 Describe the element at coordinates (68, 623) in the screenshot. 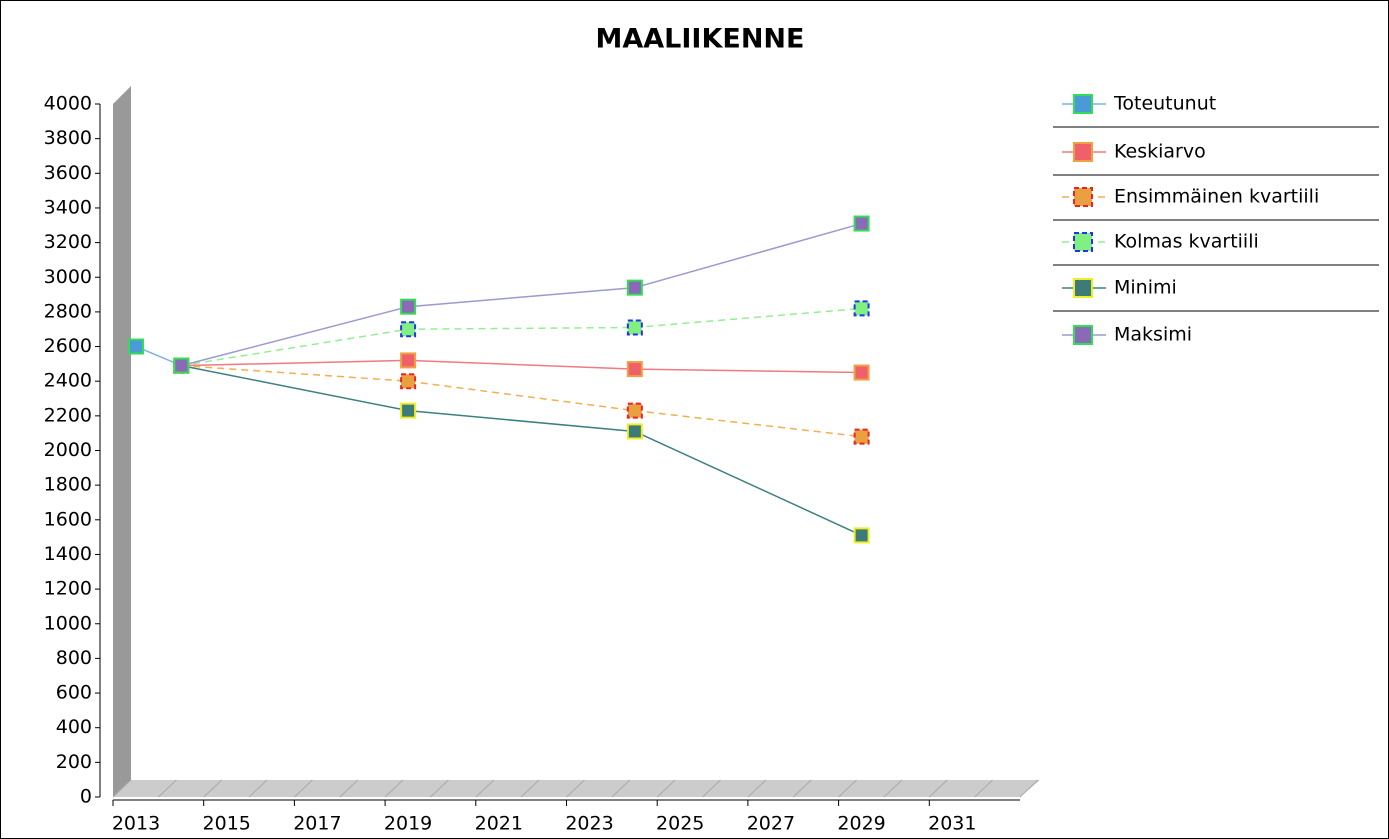

I see `y-tick-label: 1000` at that location.